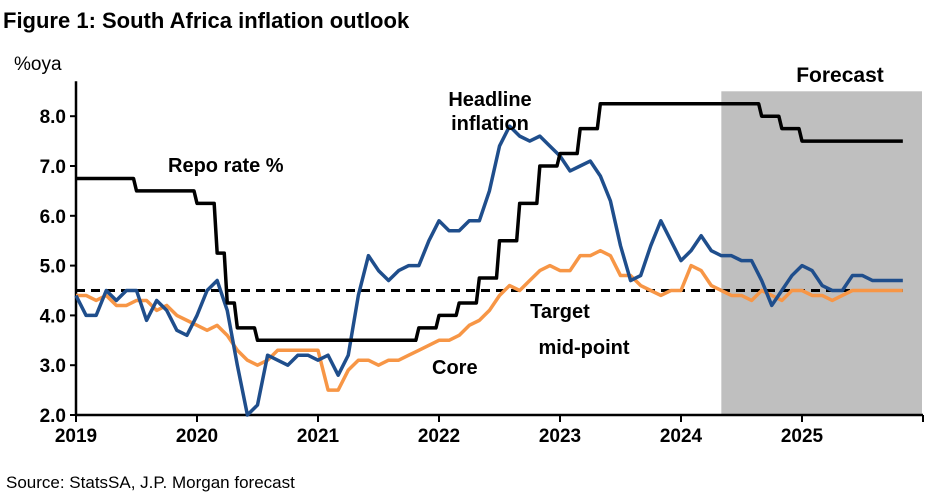 This screenshot has height=498, width=940. What do you see at coordinates (53, 217) in the screenshot?
I see `y-tick-label: 6.0` at bounding box center [53, 217].